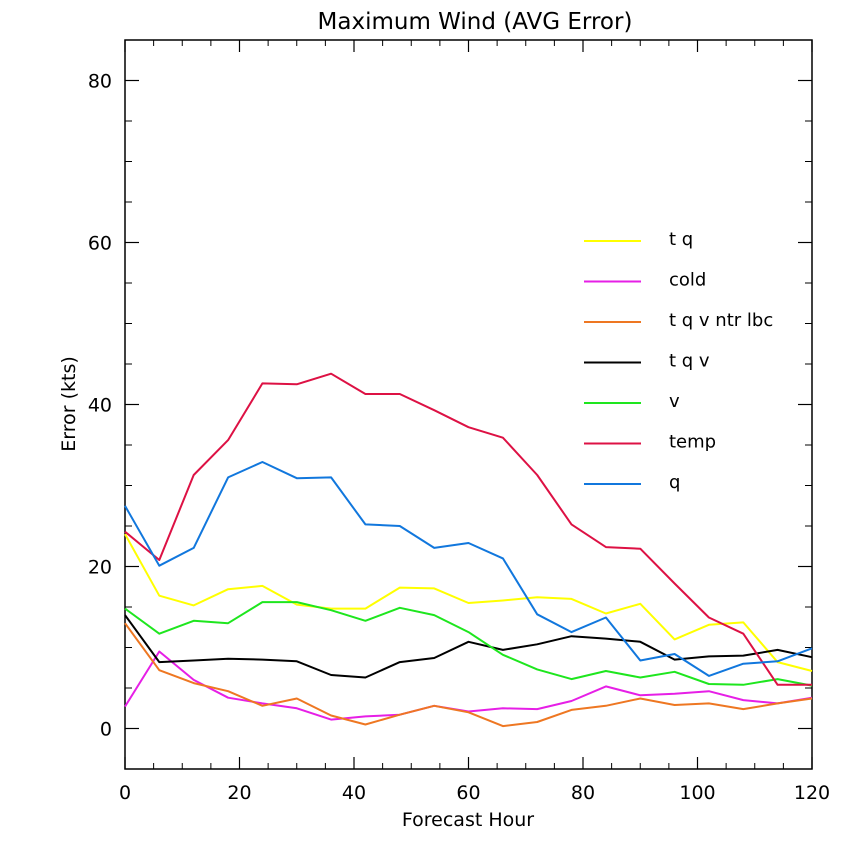 Image resolution: width=850 pixels, height=850 pixels. I want to click on legend: t q cold t q v ntr lbc t q v v temp q, so click(678, 361).